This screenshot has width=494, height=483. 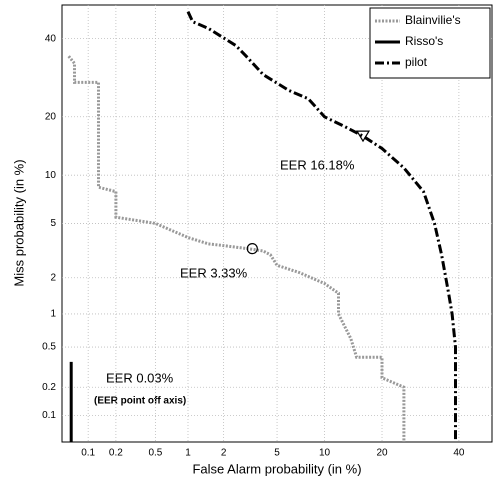 What do you see at coordinates (53, 223) in the screenshot?
I see `y-tick-label: 5` at bounding box center [53, 223].